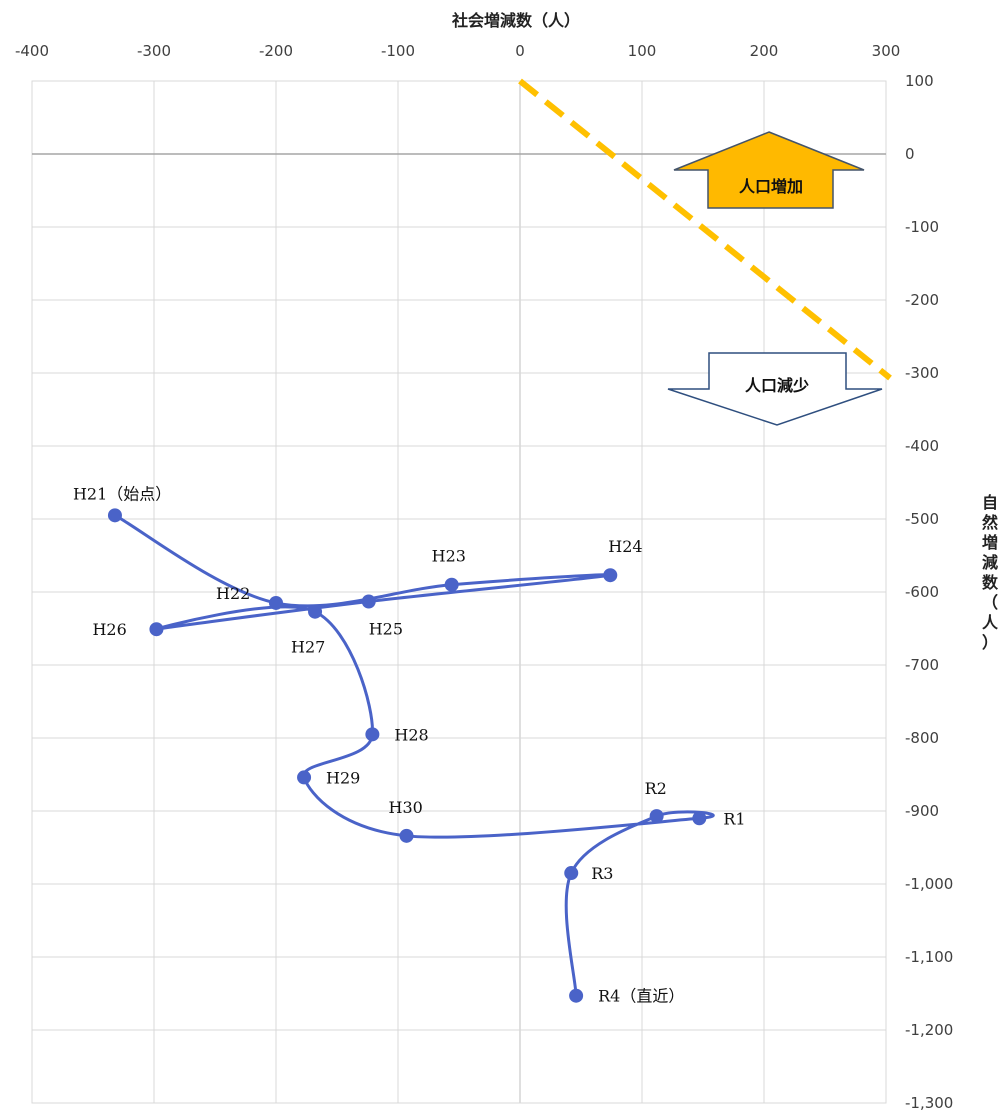 This screenshot has height=1113, width=1008. What do you see at coordinates (642, 51) in the screenshot?
I see `x-tick-label: 100` at bounding box center [642, 51].